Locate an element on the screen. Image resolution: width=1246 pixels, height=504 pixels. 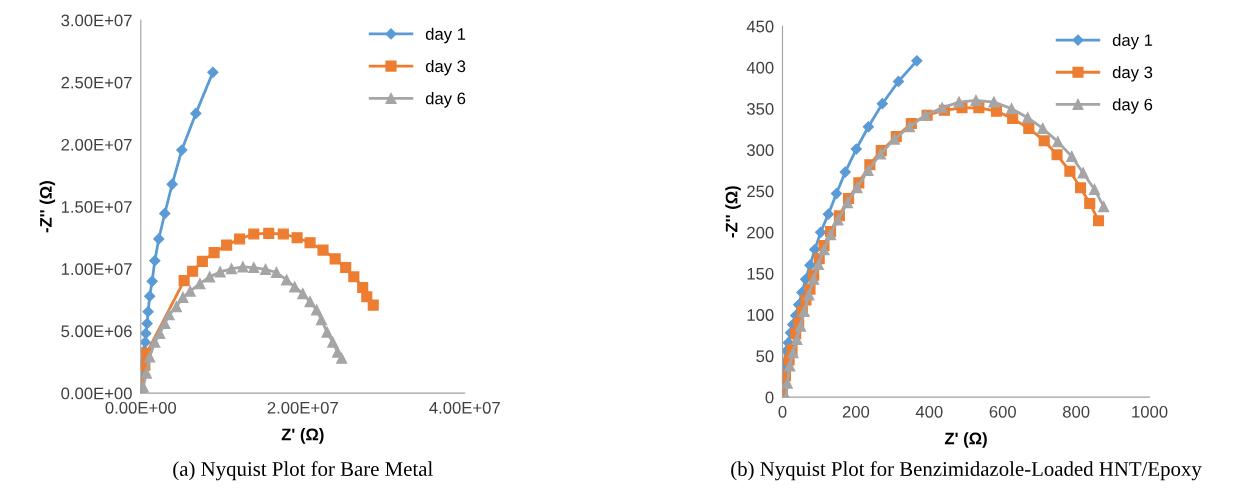
y-tick-label: 250 is located at coordinates (760, 191).